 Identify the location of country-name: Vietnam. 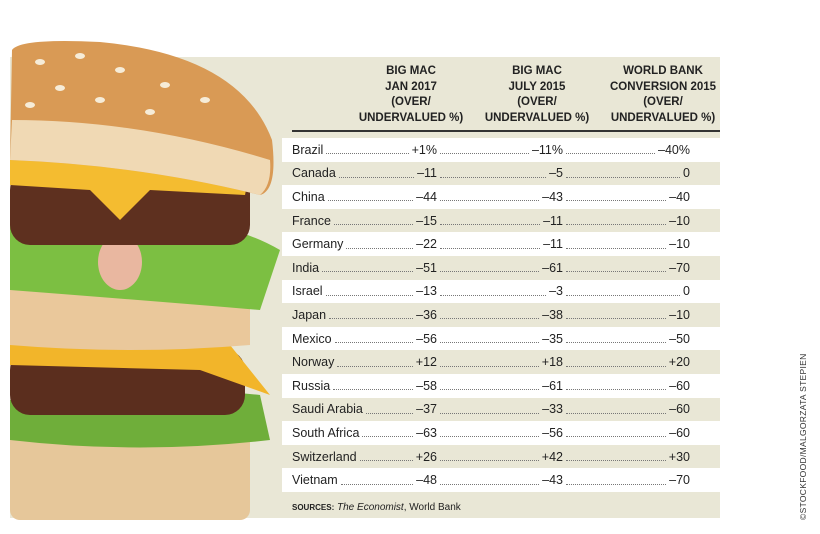
(315, 480).